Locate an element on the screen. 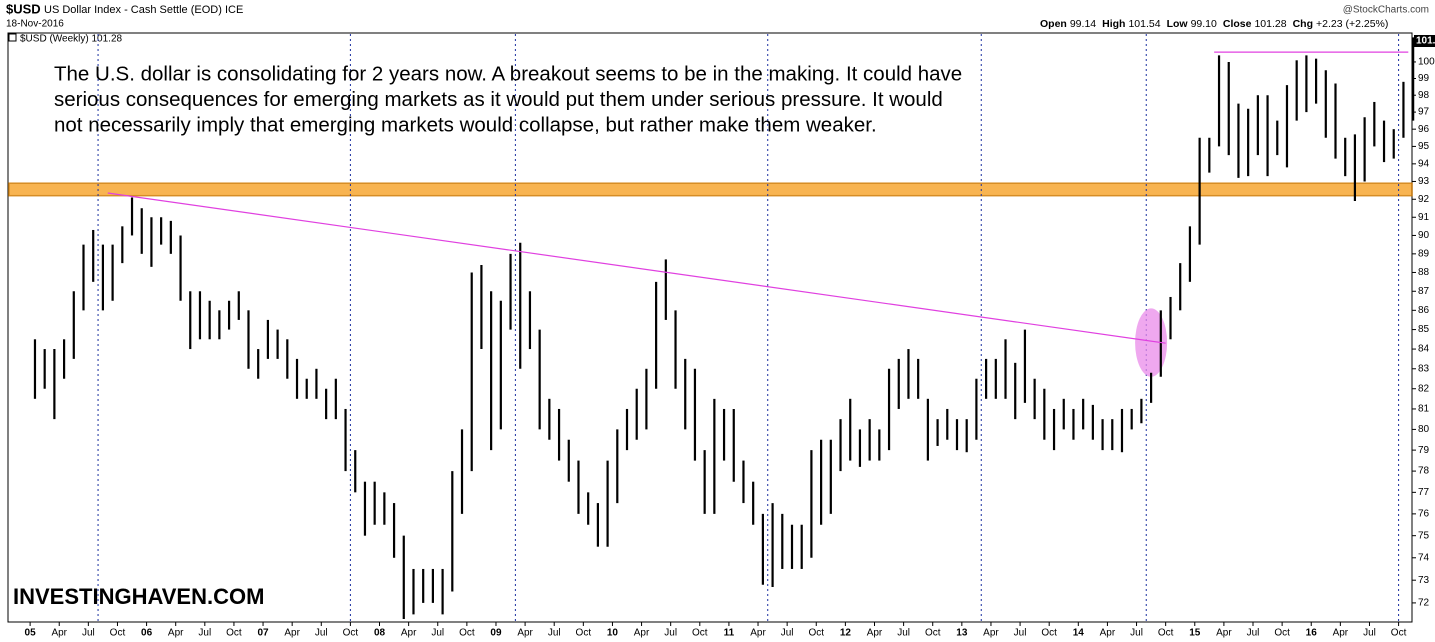 This screenshot has width=1435, height=642. y-tick-label: 80 is located at coordinates (1424, 429).